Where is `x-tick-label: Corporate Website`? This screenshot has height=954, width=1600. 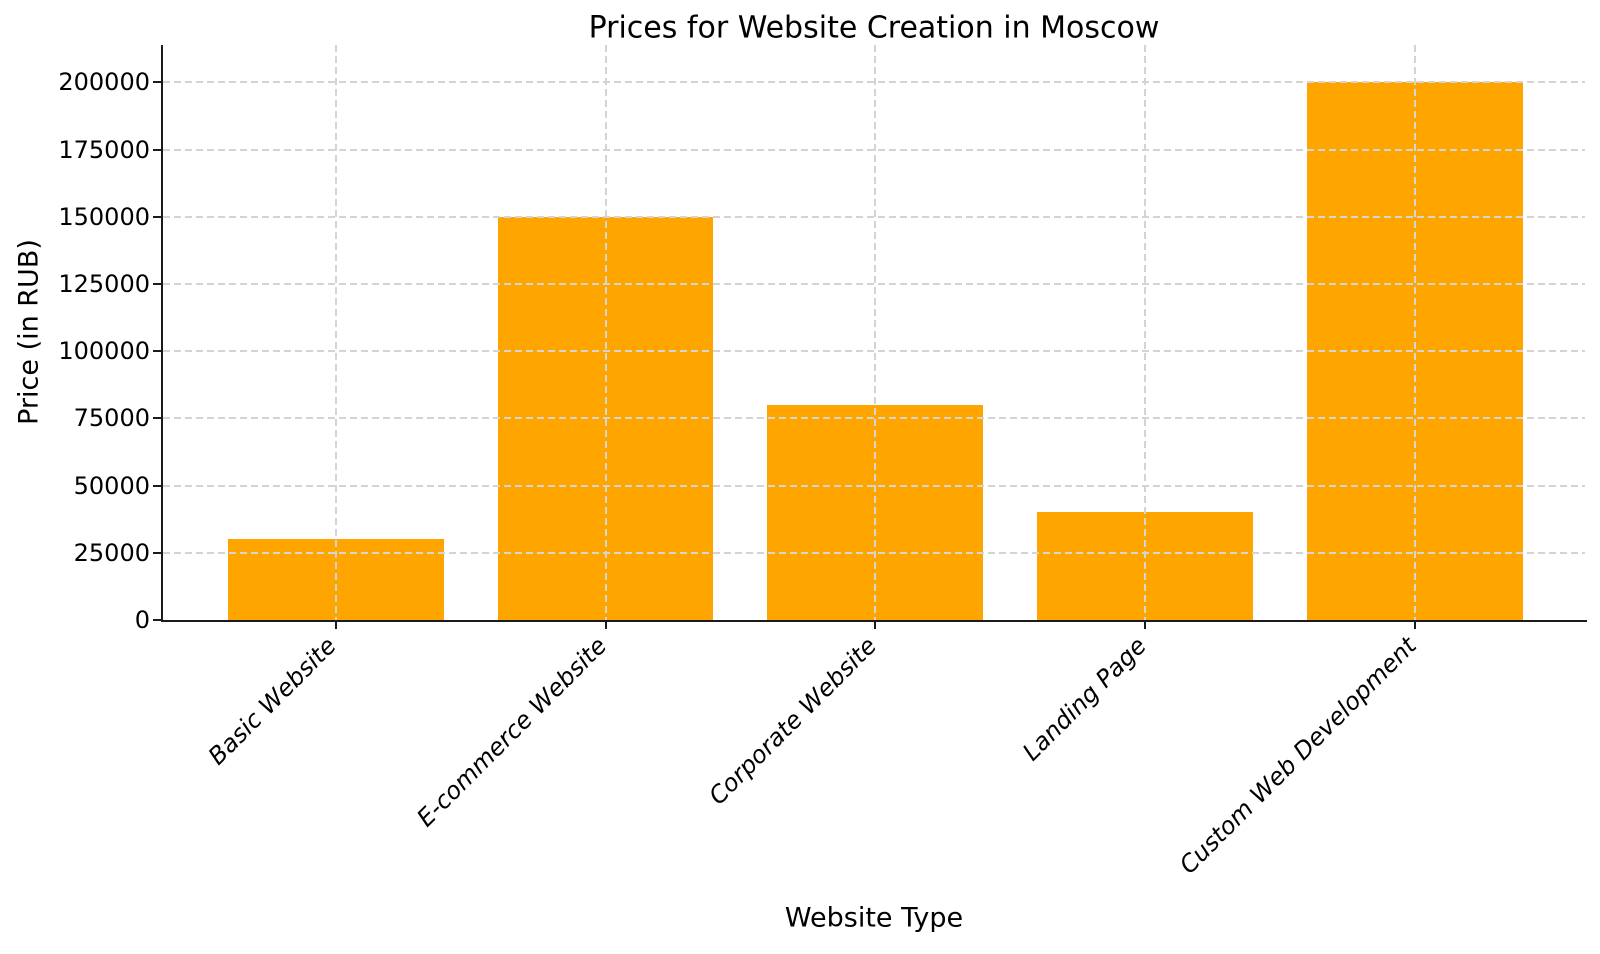
x-tick-label: Corporate Website is located at coordinates (792, 721).